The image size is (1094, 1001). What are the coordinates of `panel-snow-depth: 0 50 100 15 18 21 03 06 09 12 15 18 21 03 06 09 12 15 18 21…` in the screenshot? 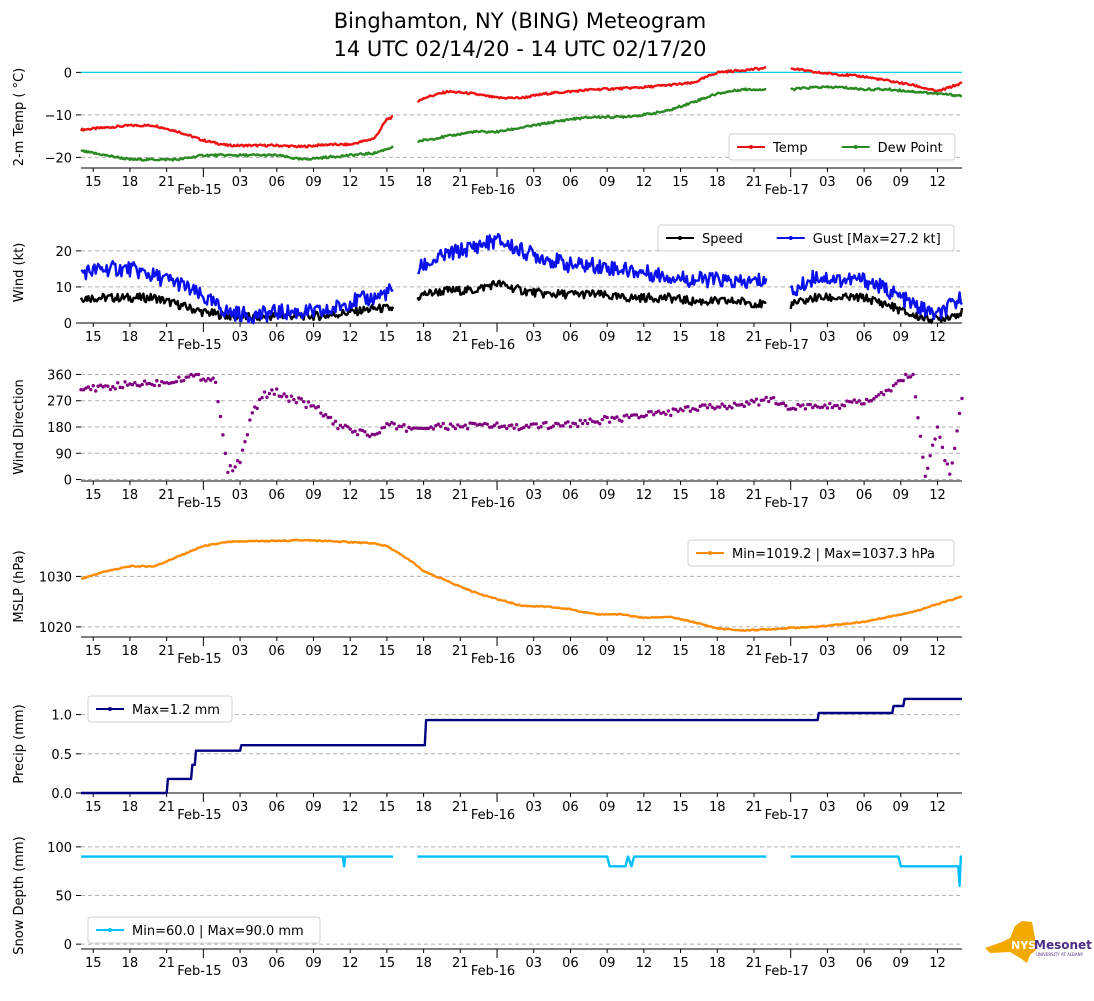 It's located at (487, 907).